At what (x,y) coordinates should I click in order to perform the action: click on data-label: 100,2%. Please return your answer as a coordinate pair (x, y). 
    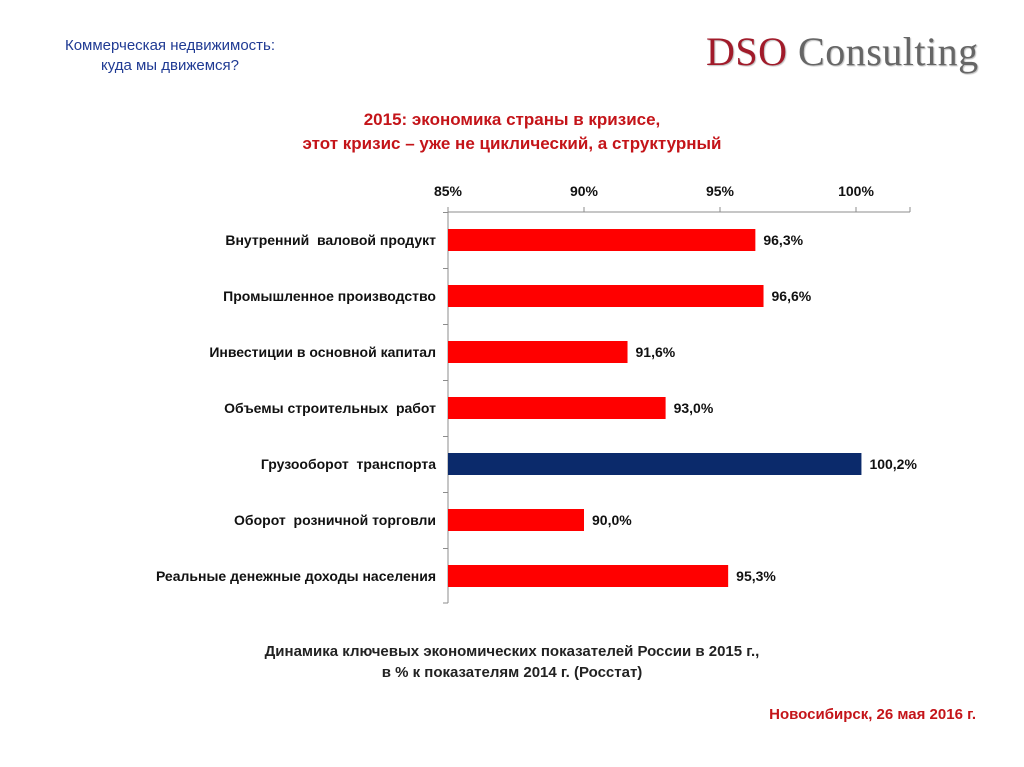
    Looking at the image, I should click on (893, 464).